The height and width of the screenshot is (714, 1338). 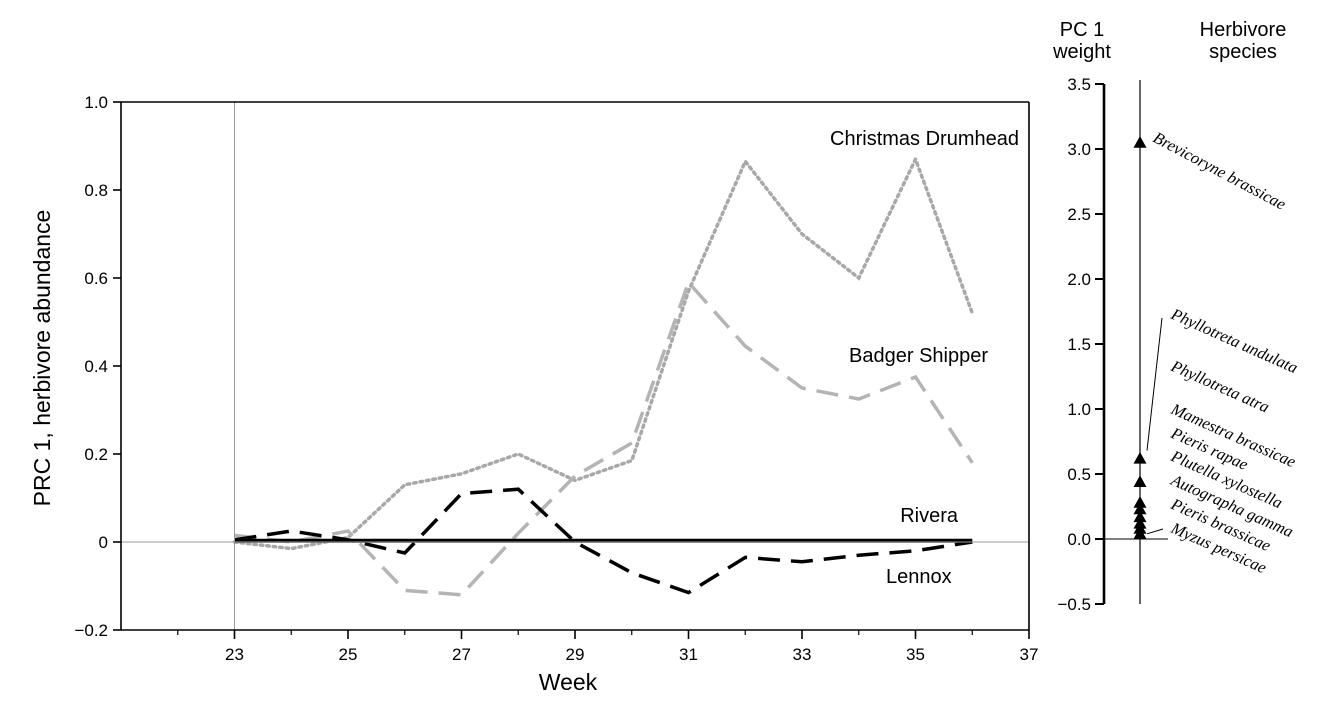 I want to click on pc1-tick-label: 0.5, so click(x=1079, y=474).